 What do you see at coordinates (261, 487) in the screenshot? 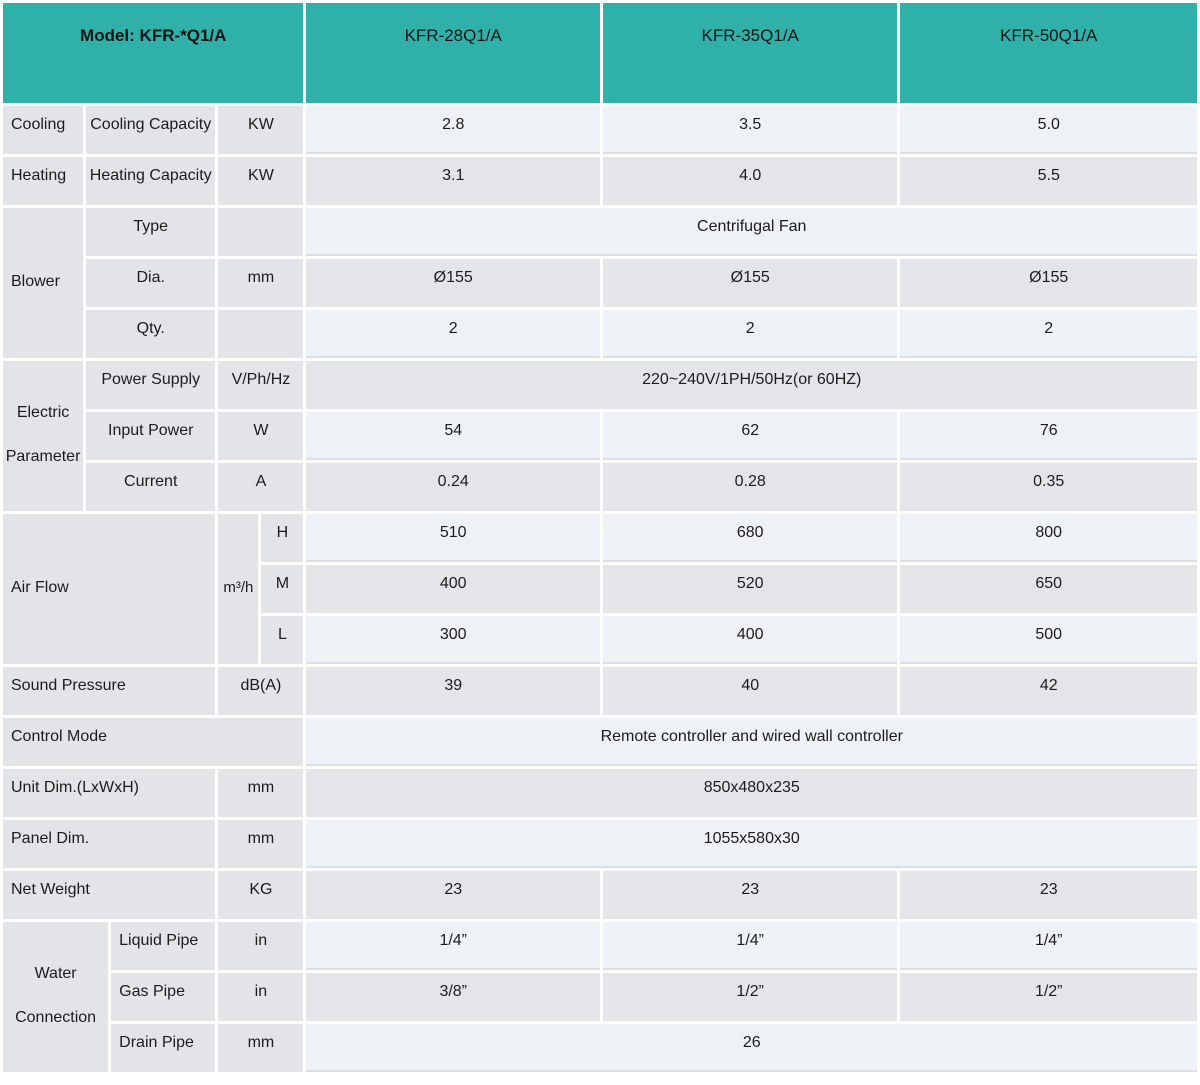
I see `current-unit: A` at bounding box center [261, 487].